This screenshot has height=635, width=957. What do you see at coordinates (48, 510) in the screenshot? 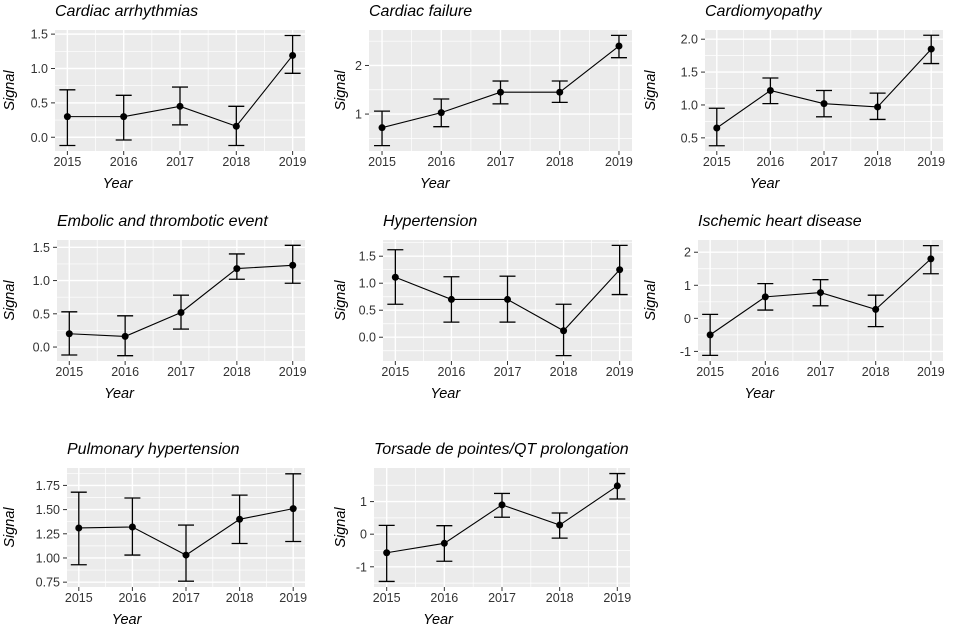
I see `y-tick-label: 1.50` at bounding box center [48, 510].